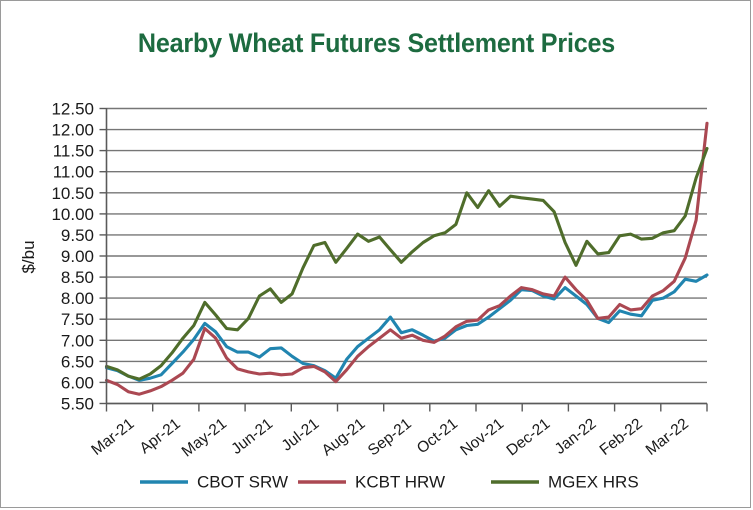  Describe the element at coordinates (390, 437) in the screenshot. I see `x-tick-label: Sep-21` at that location.